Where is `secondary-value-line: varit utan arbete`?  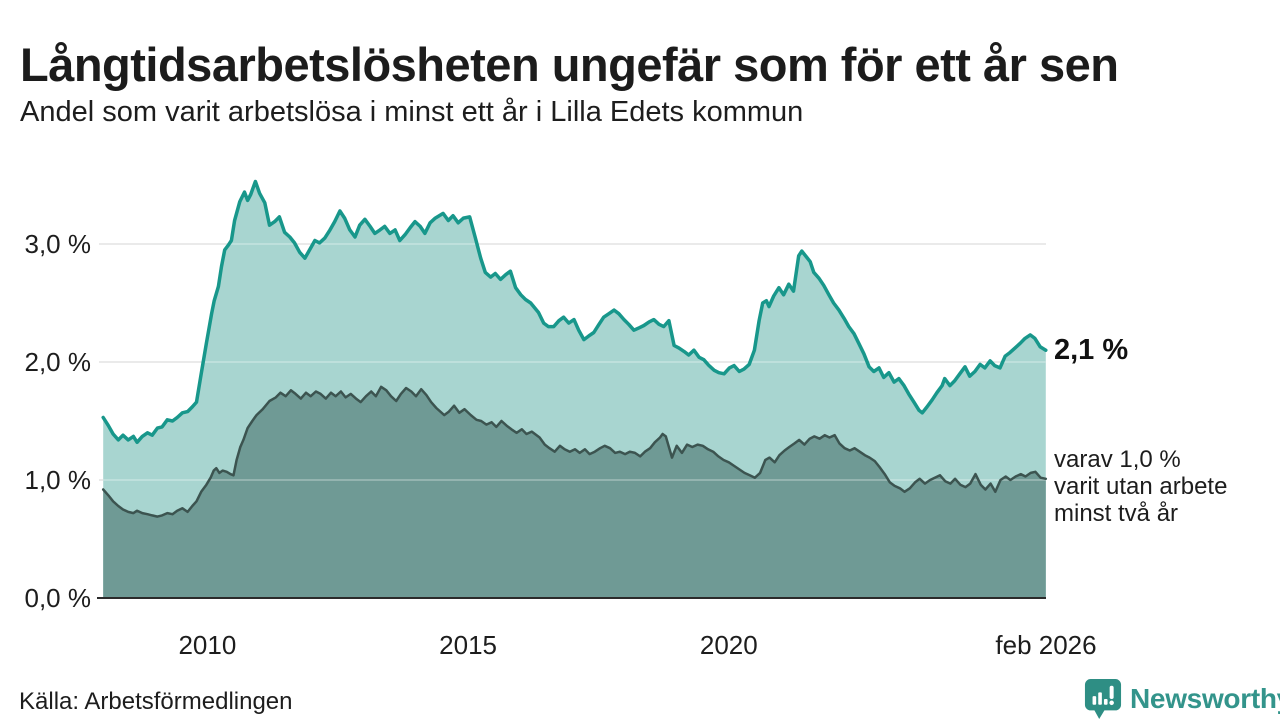 secondary-value-line: varit utan arbete is located at coordinates (1141, 486).